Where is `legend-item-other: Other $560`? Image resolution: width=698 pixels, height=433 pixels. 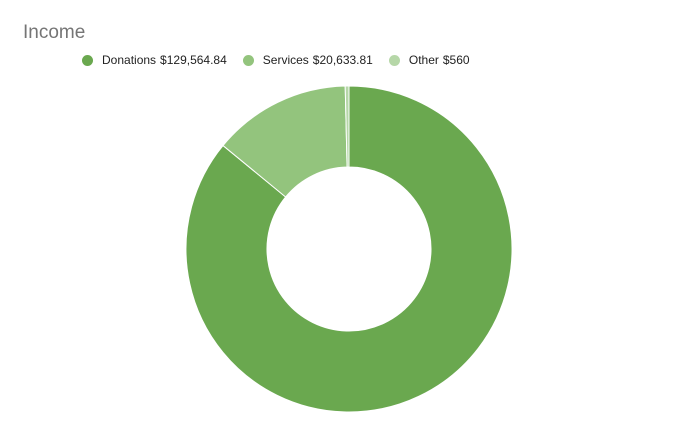 legend-item-other: Other $560 is located at coordinates (429, 60).